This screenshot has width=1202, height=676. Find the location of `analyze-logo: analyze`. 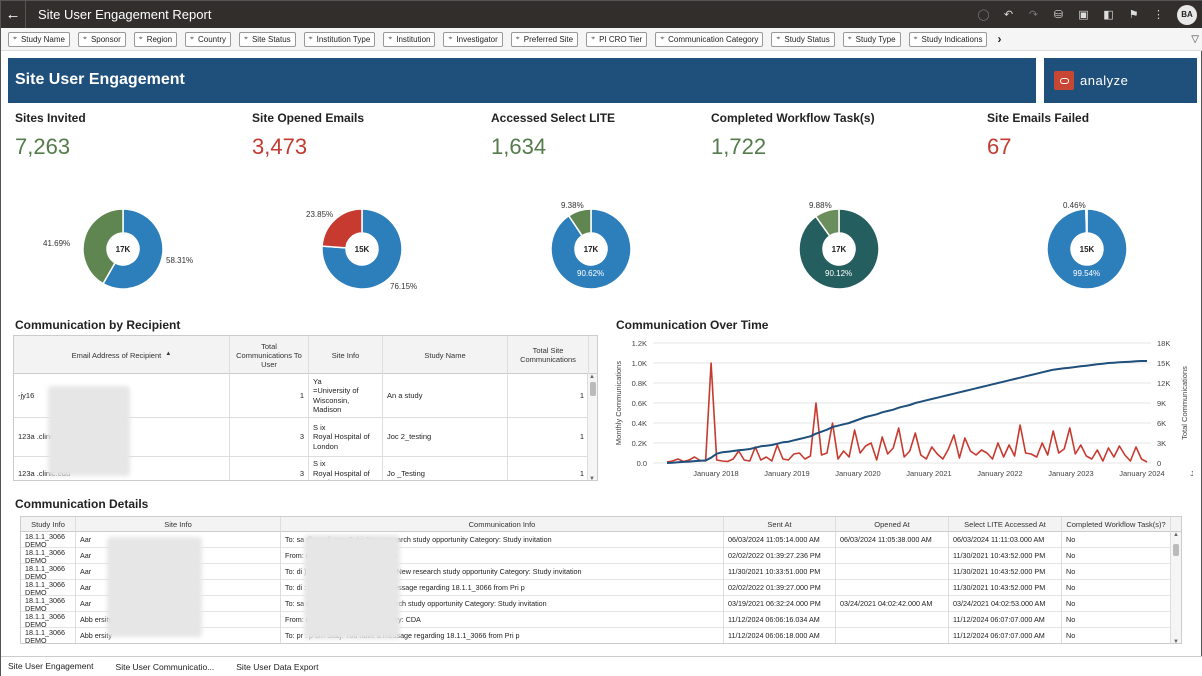

analyze-logo: analyze is located at coordinates (1120, 80).